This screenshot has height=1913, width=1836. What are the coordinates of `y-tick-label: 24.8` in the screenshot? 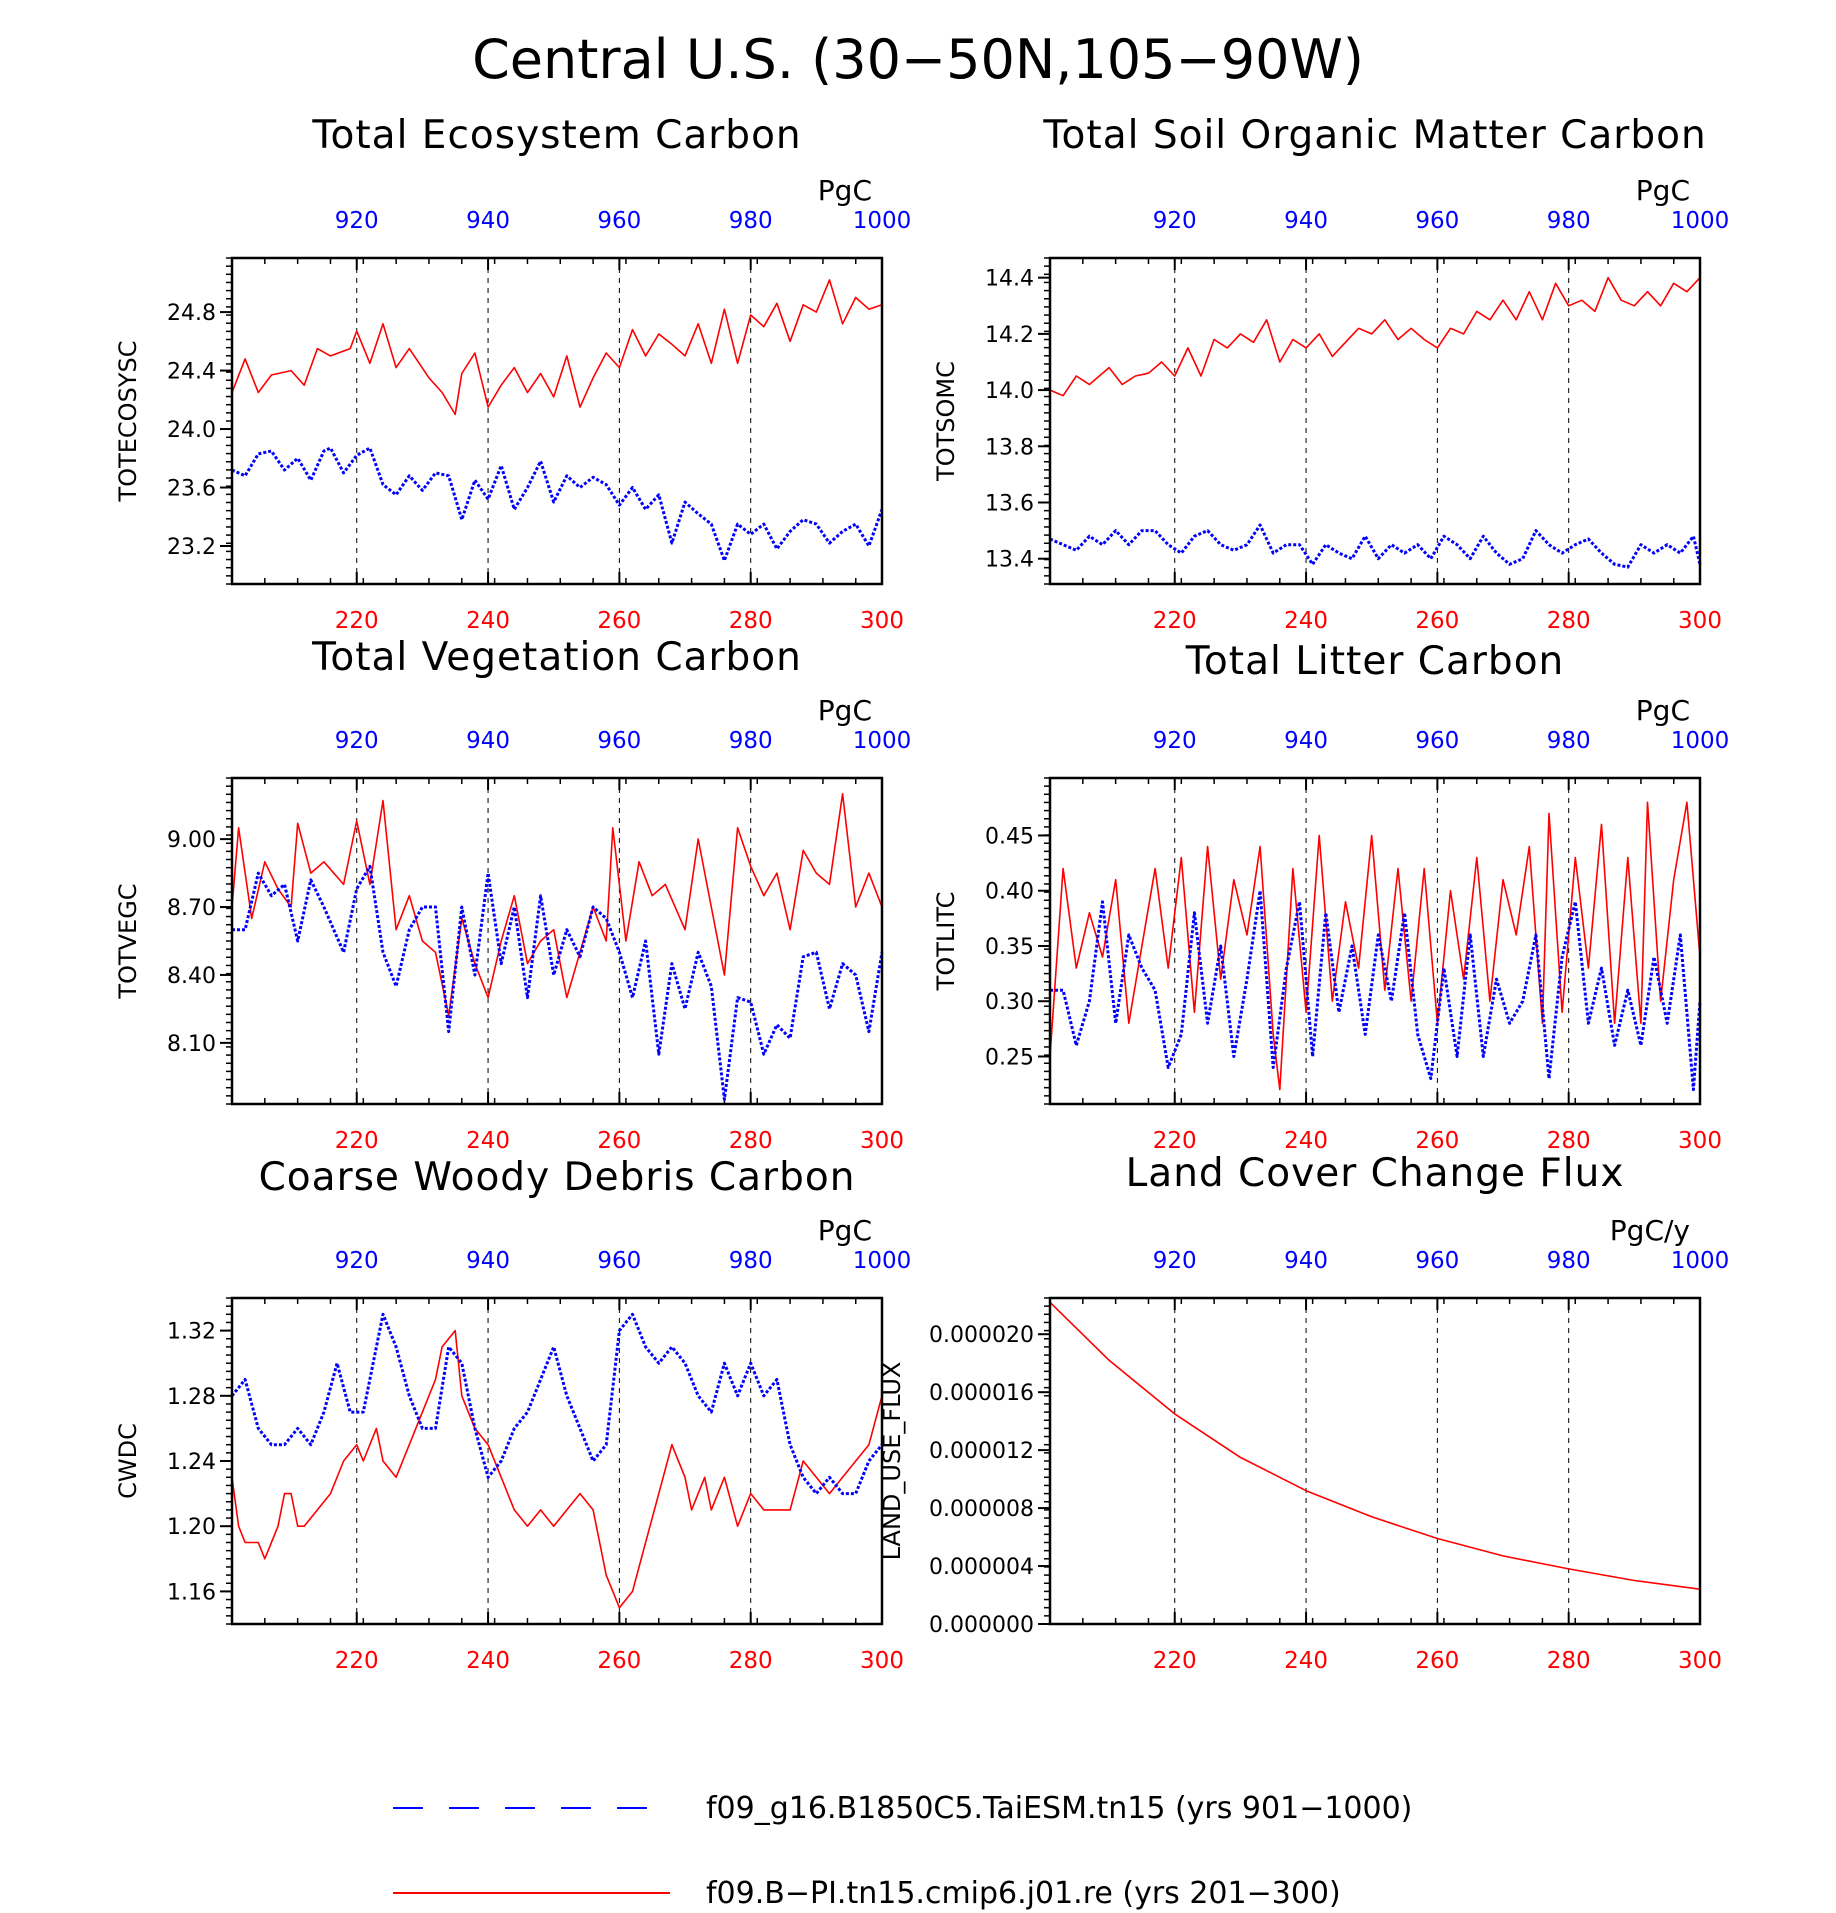 It's located at (191, 313).